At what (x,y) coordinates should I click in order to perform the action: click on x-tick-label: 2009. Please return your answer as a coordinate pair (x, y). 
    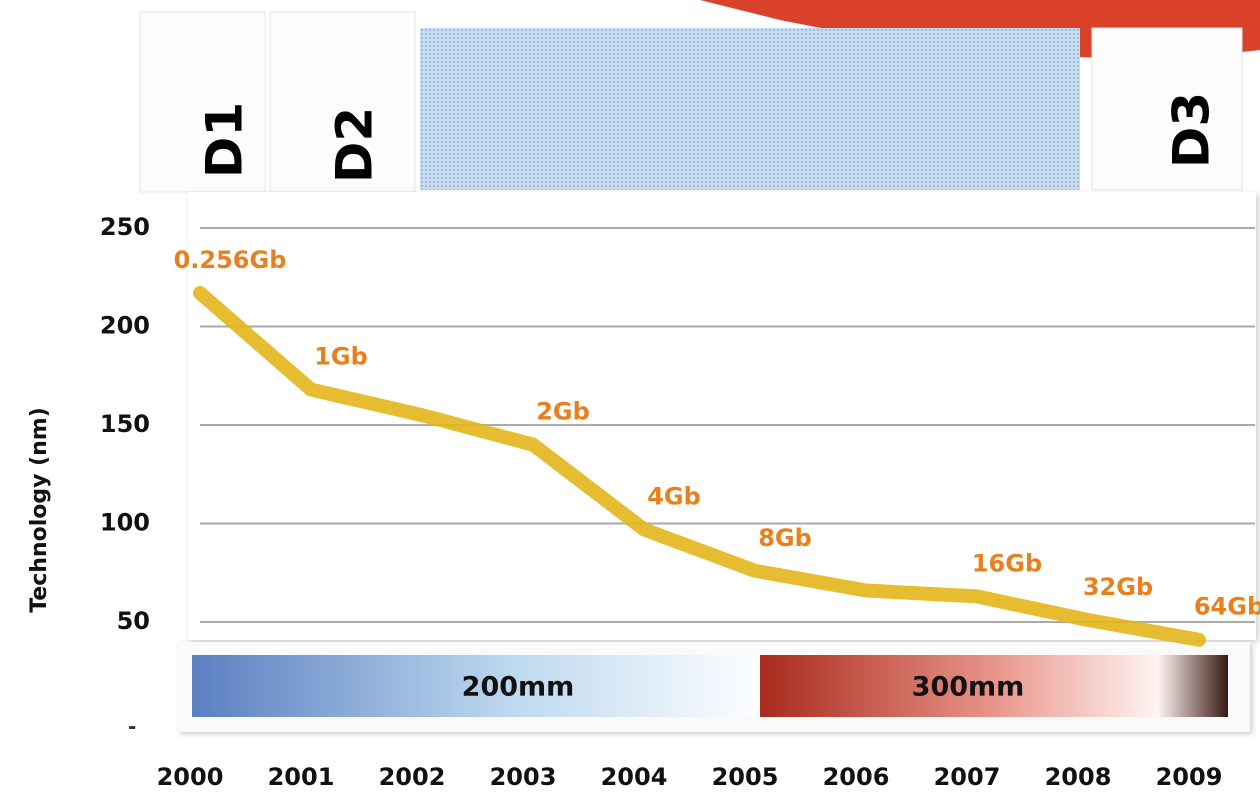
    Looking at the image, I should click on (1189, 777).